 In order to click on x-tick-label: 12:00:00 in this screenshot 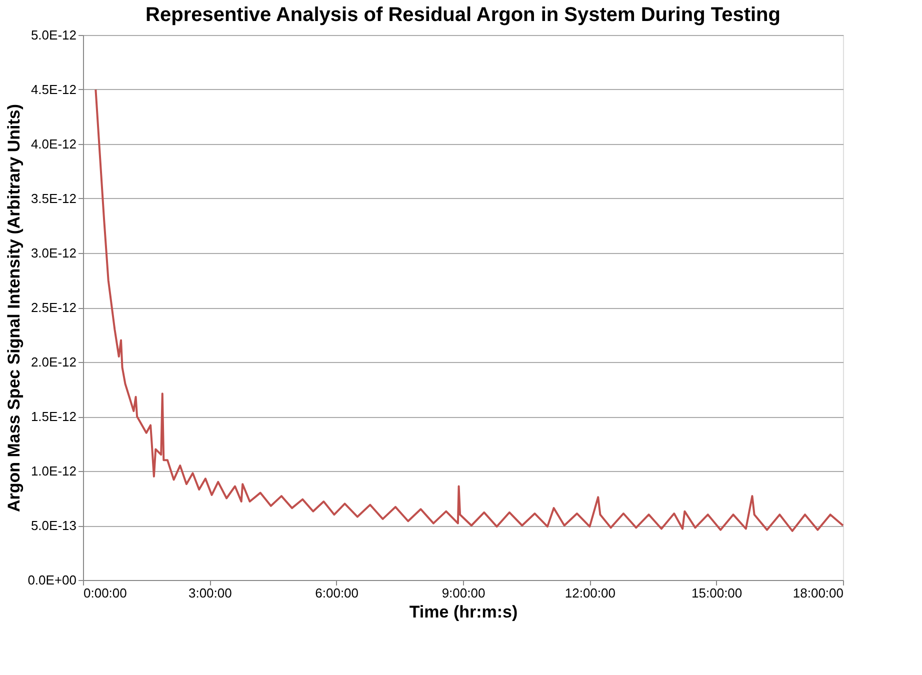, I will do `click(590, 593)`.